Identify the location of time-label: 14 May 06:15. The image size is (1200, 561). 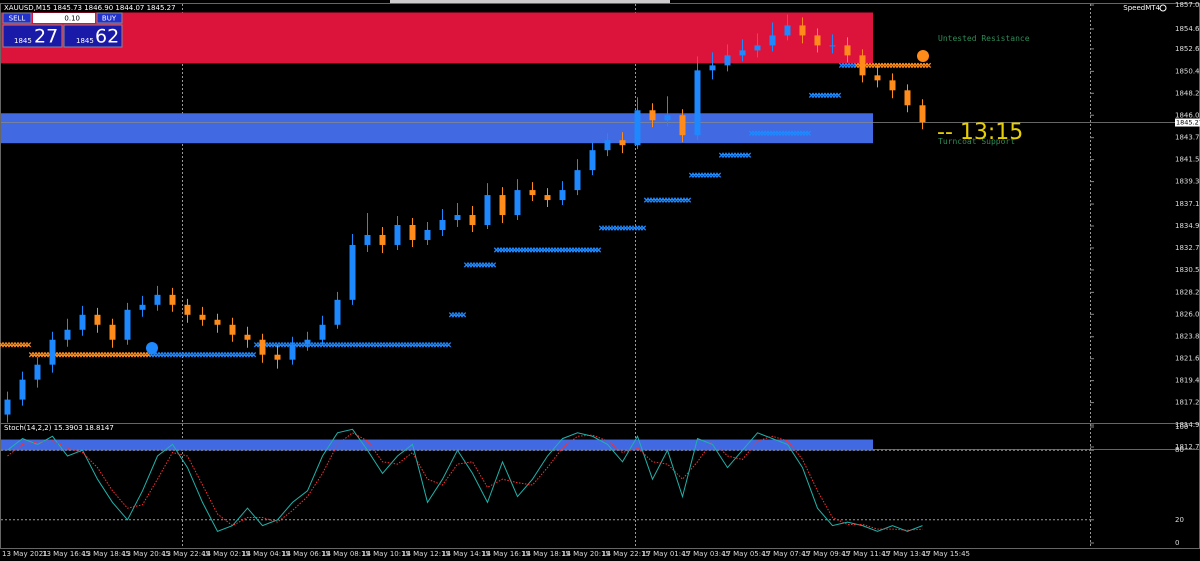
(306, 554).